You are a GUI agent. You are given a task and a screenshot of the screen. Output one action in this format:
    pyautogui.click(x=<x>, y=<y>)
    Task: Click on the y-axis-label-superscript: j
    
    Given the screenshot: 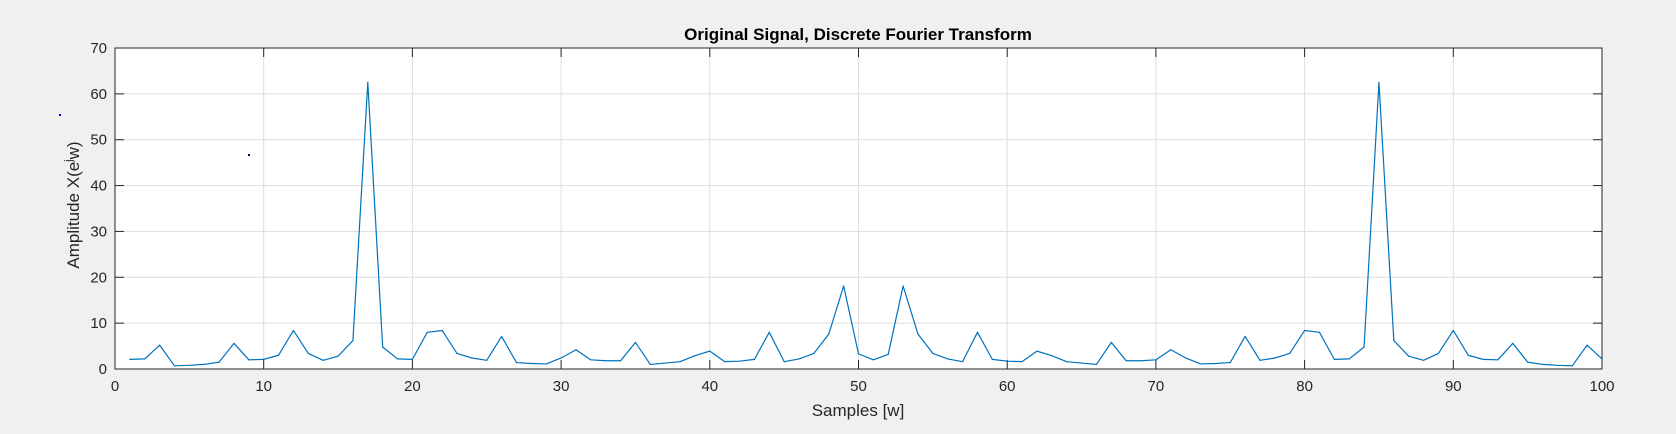 What is the action you would take?
    pyautogui.click(x=69, y=160)
    